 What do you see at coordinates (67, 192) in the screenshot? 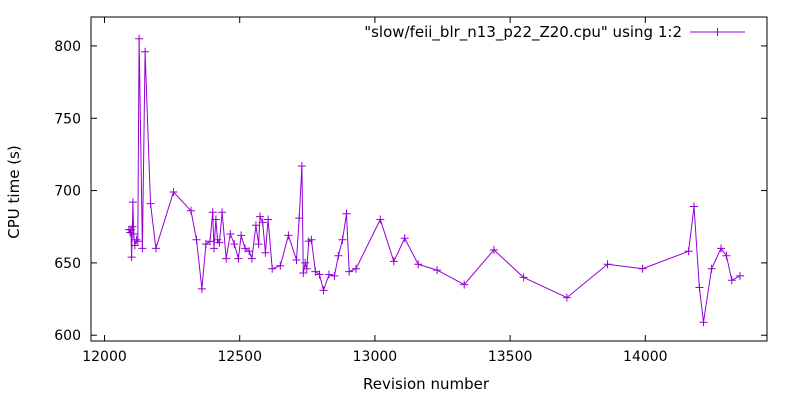
I see `y-tick-label: 700` at bounding box center [67, 192].